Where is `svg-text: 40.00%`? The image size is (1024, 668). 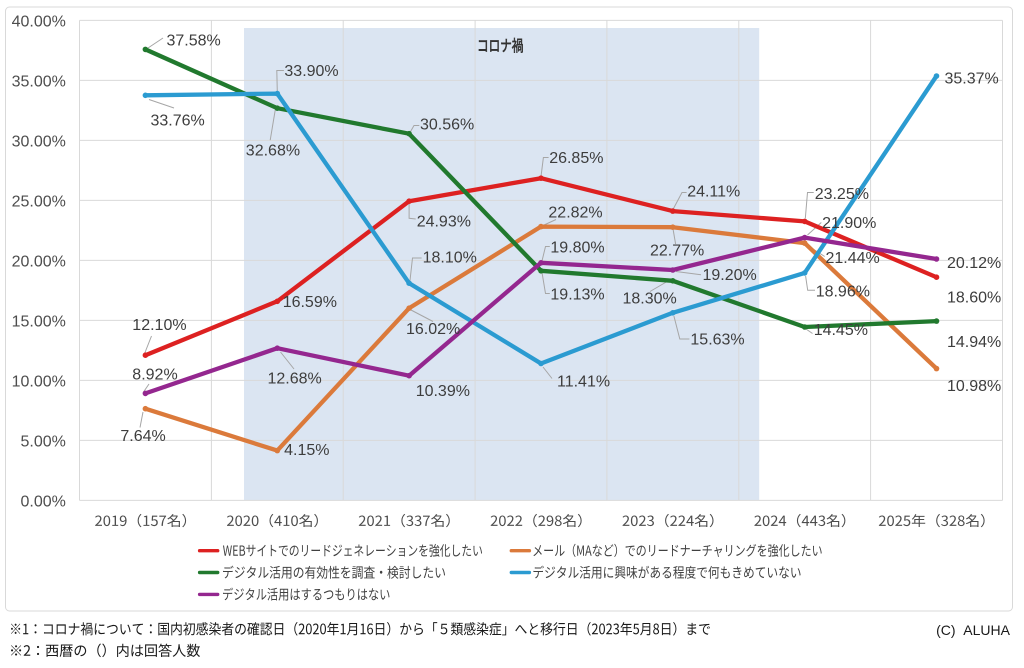
svg-text: 40.00% is located at coordinates (39, 21).